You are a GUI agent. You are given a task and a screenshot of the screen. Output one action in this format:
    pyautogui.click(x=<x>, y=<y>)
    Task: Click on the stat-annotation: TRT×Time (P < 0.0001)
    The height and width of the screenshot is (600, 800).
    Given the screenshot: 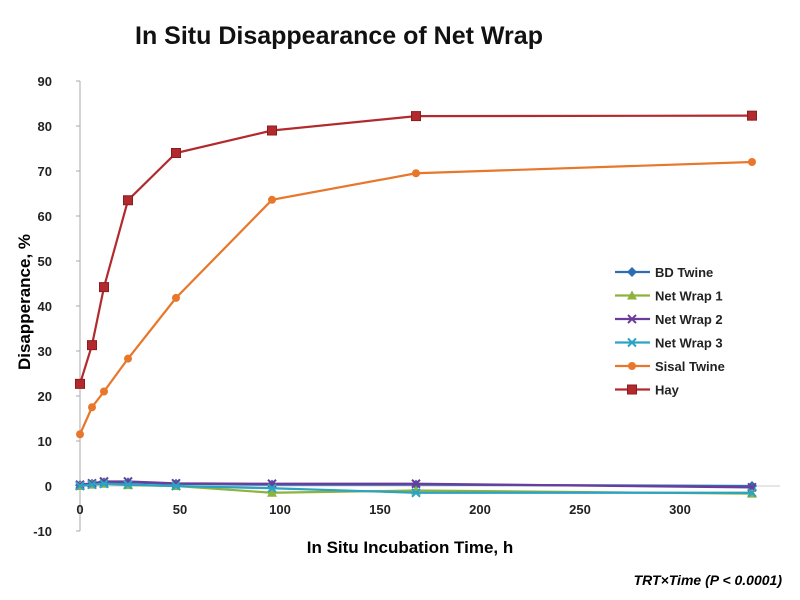 What is the action you would take?
    pyautogui.click(x=707, y=580)
    